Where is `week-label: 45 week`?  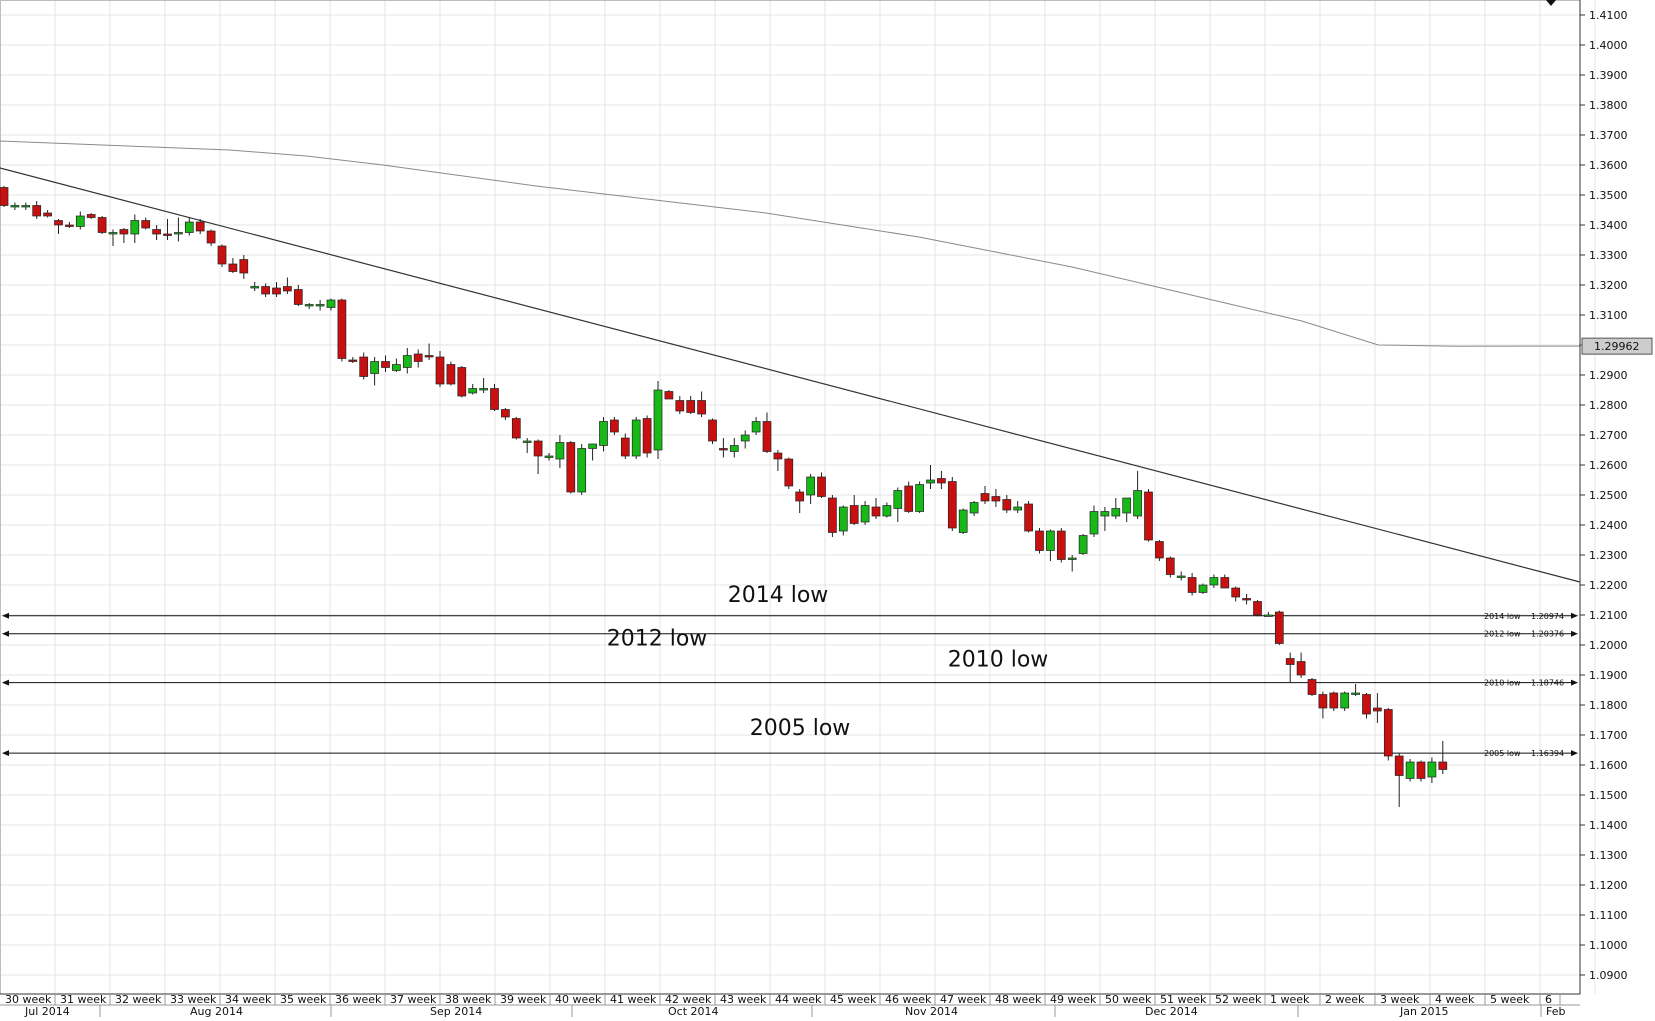
week-label: 45 week is located at coordinates (853, 999).